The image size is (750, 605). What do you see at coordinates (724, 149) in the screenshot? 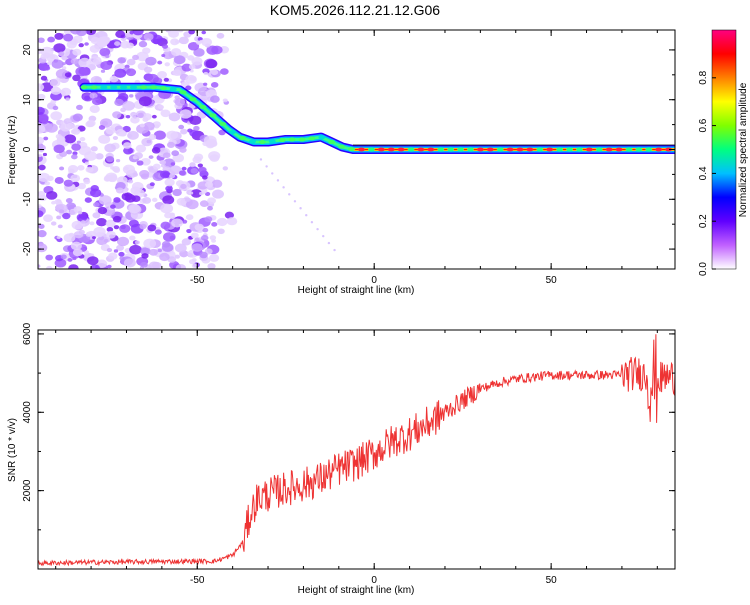
I see `colorbar-gradient` at bounding box center [724, 149].